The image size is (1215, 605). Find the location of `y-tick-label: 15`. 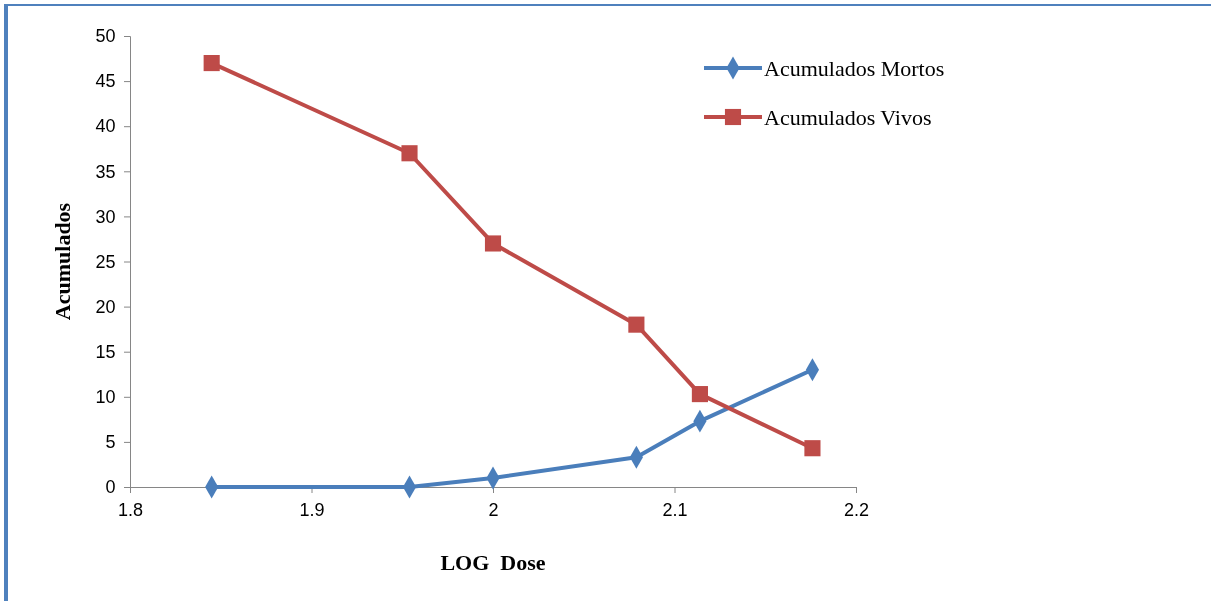

y-tick-label: 15 is located at coordinates (105, 351).